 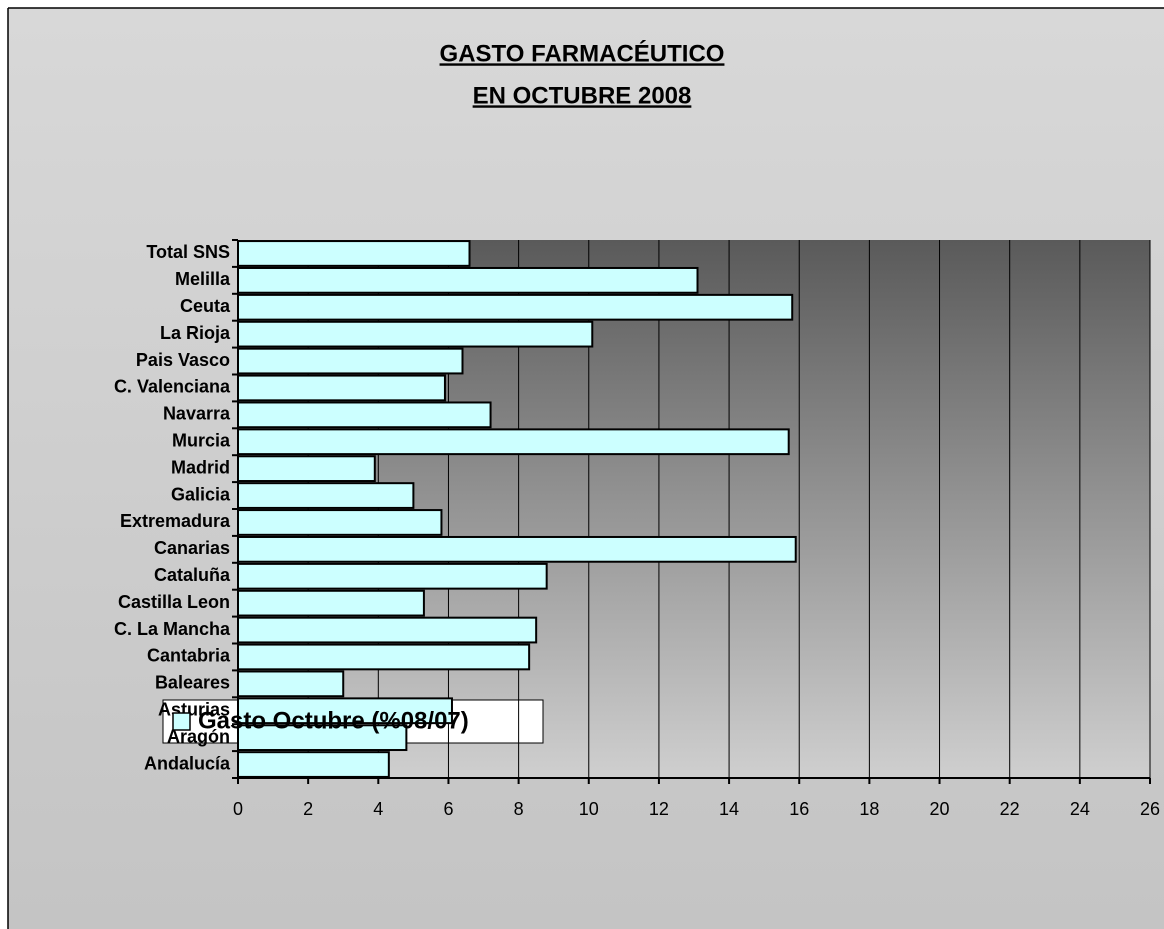 What do you see at coordinates (1150, 809) in the screenshot?
I see `x-tick-label: 26` at bounding box center [1150, 809].